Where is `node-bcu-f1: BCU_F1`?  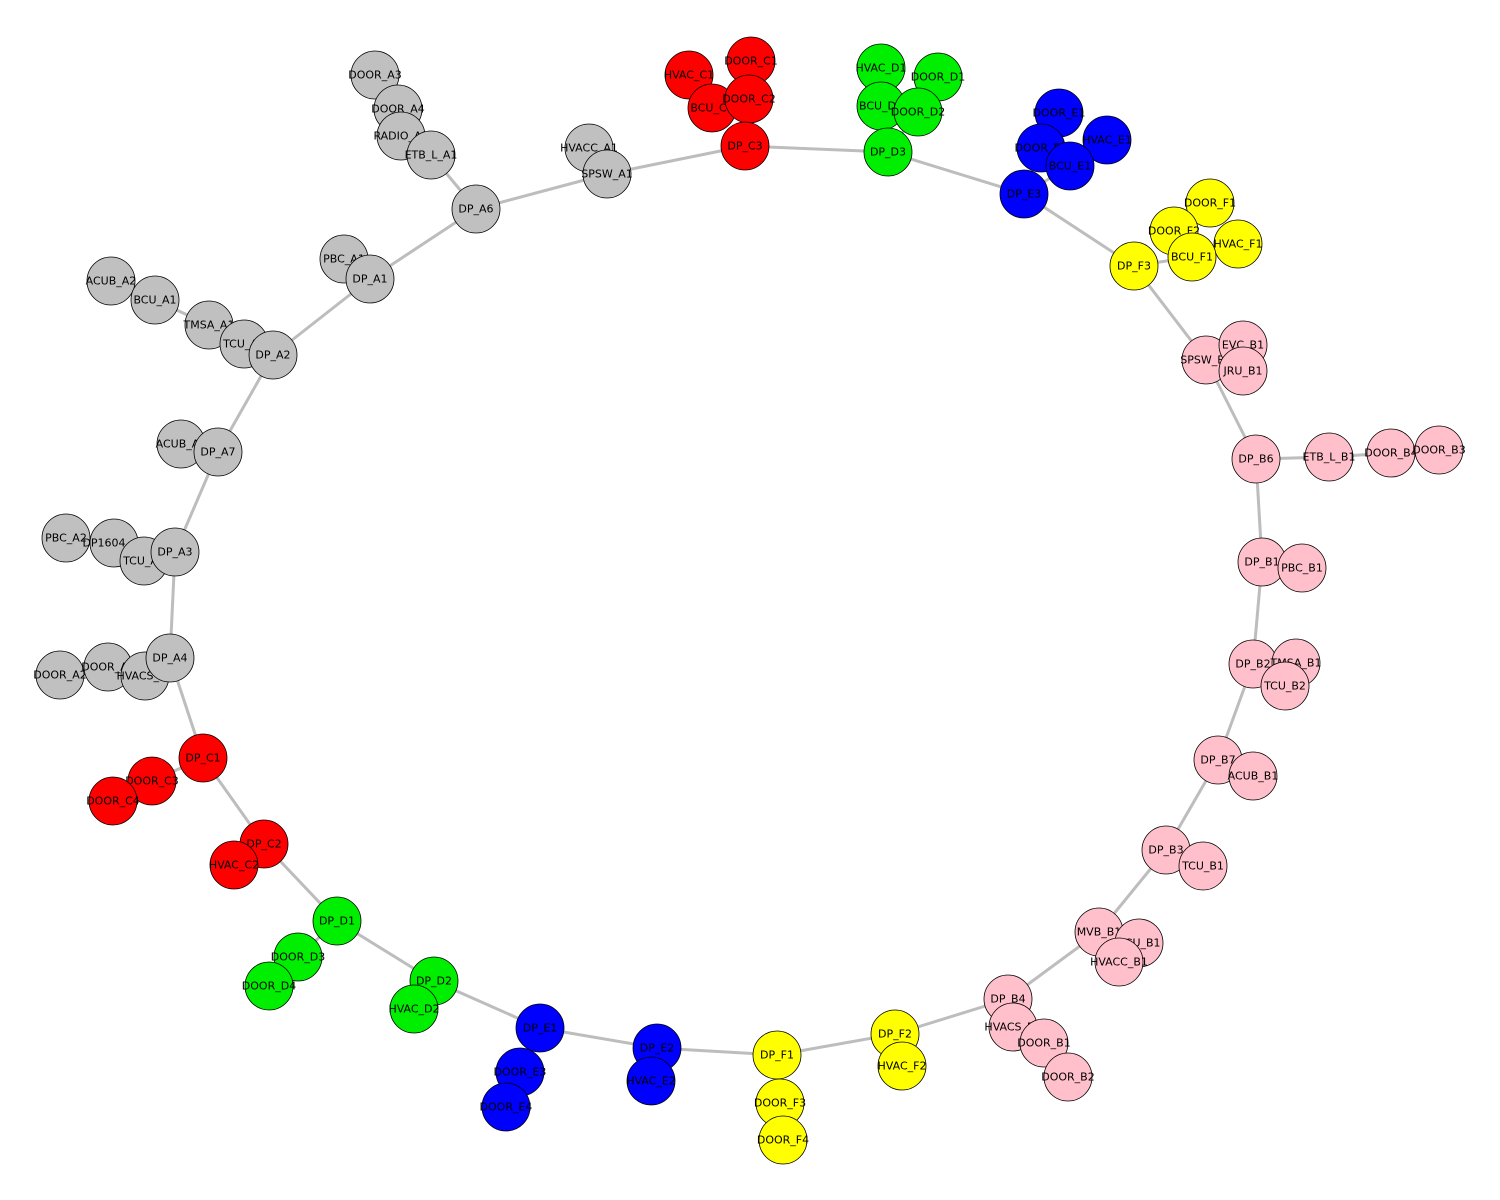
node-bcu-f1: BCU_F1 is located at coordinates (1192, 257).